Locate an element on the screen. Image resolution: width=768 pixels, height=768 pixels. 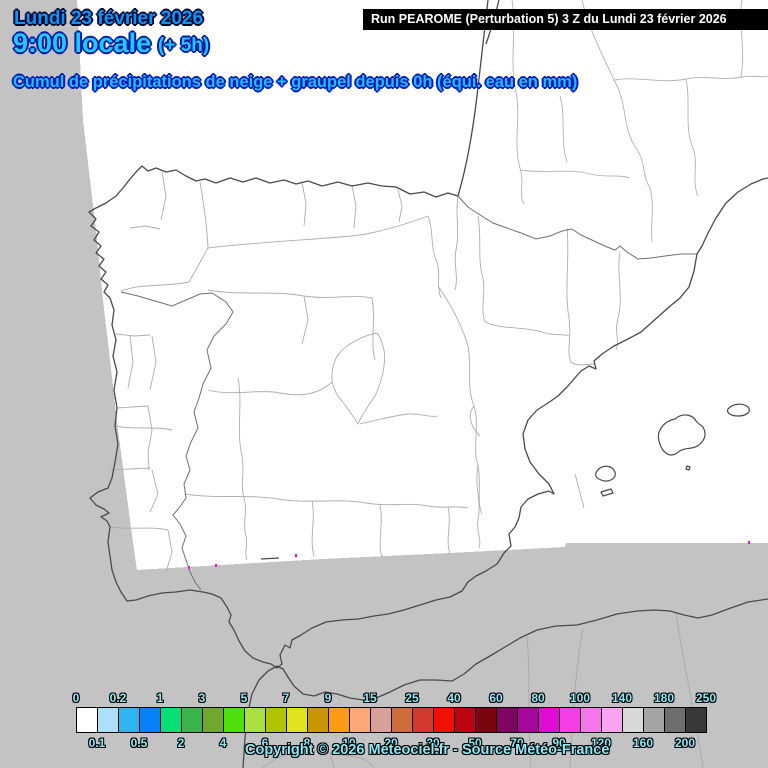
colorbar-tick-label: 8 is located at coordinates (307, 743).